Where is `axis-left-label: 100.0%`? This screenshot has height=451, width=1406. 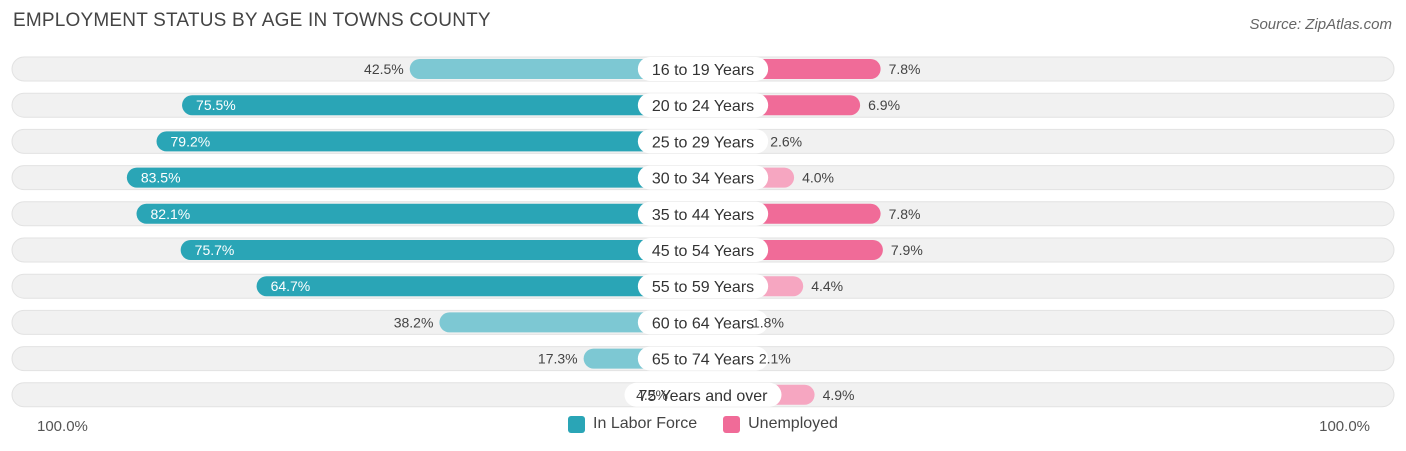
axis-left-label: 100.0% is located at coordinates (62, 426).